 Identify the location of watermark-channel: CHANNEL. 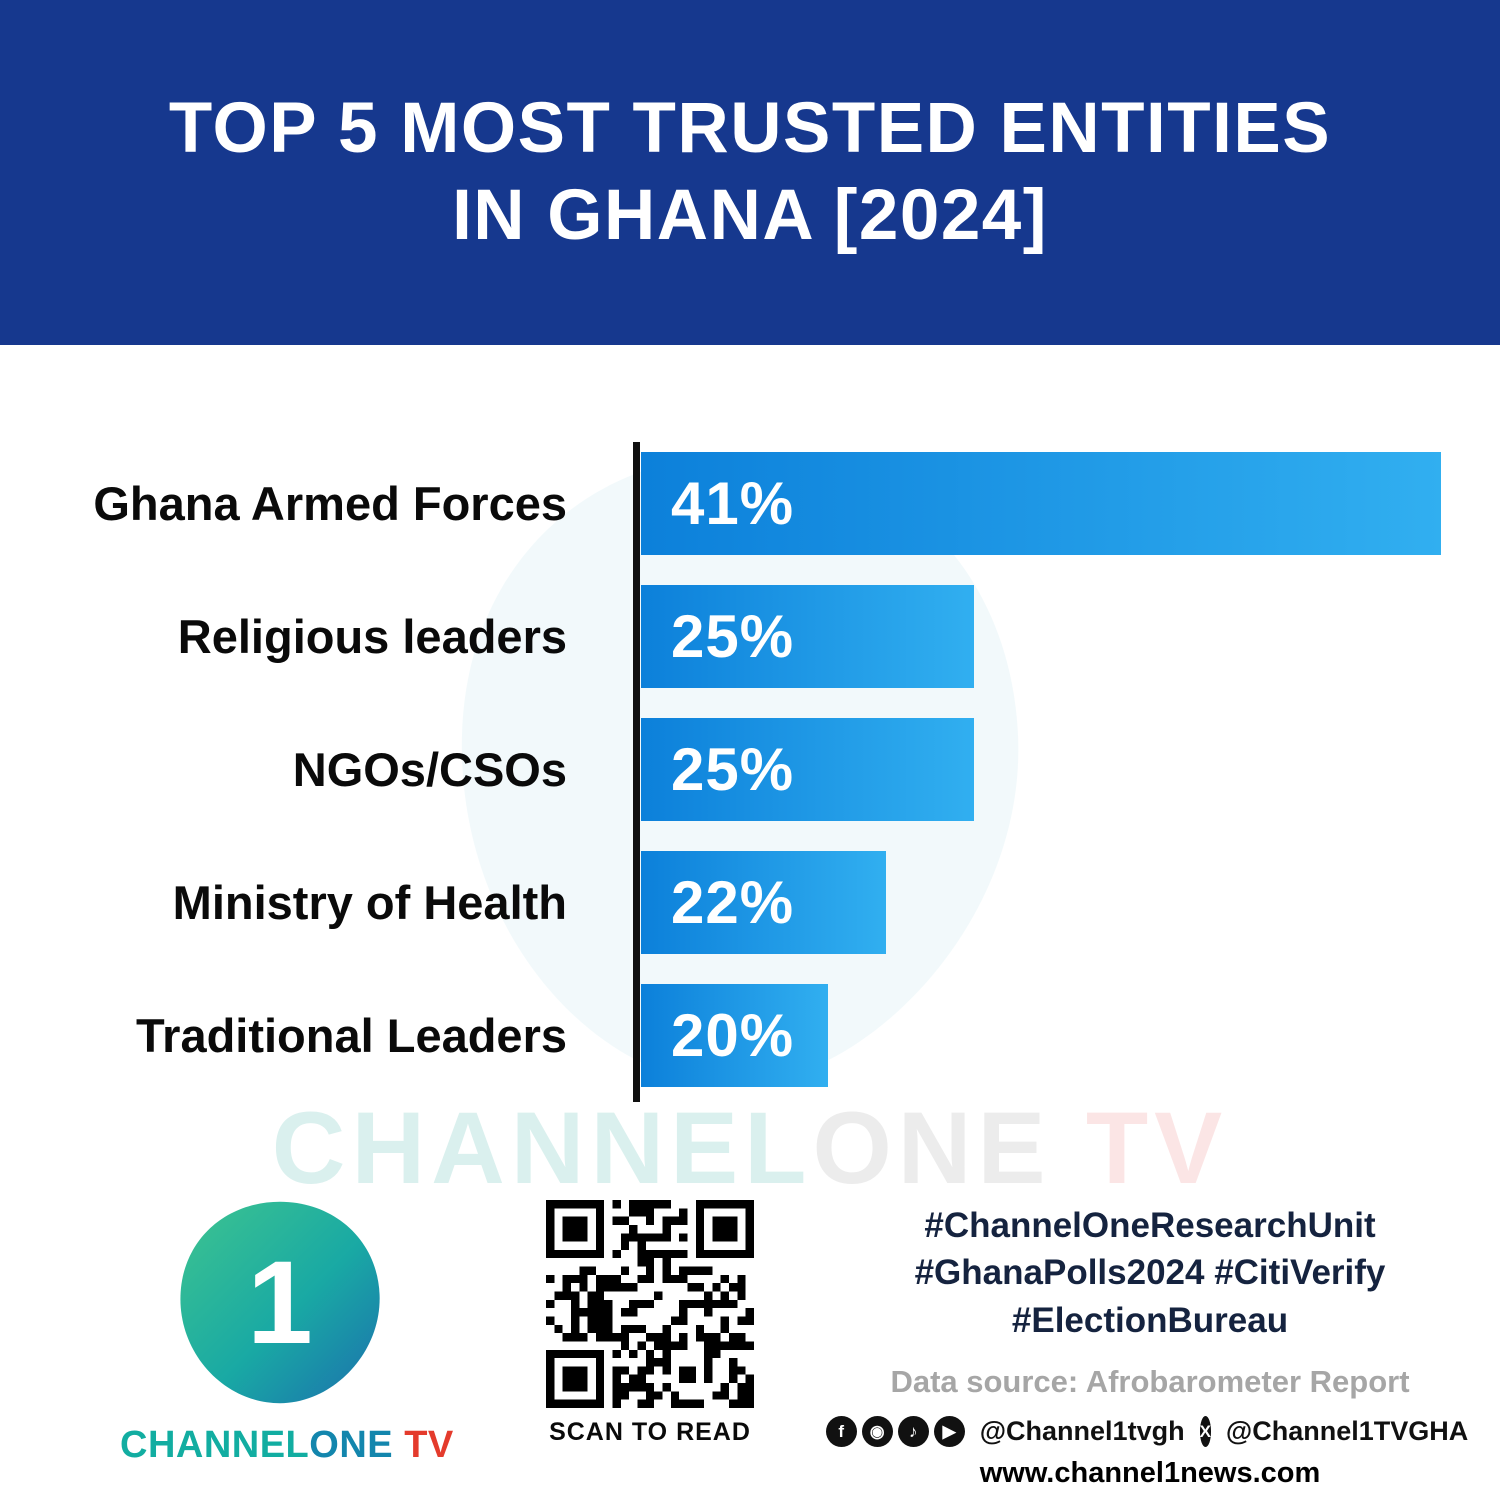
(542, 1148).